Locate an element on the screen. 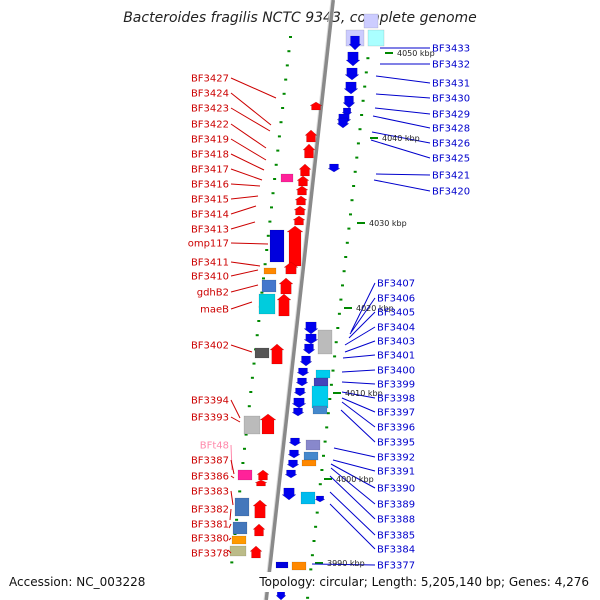 The image size is (600, 600). gene-label-bf3378: BF3378 is located at coordinates (210, 554).